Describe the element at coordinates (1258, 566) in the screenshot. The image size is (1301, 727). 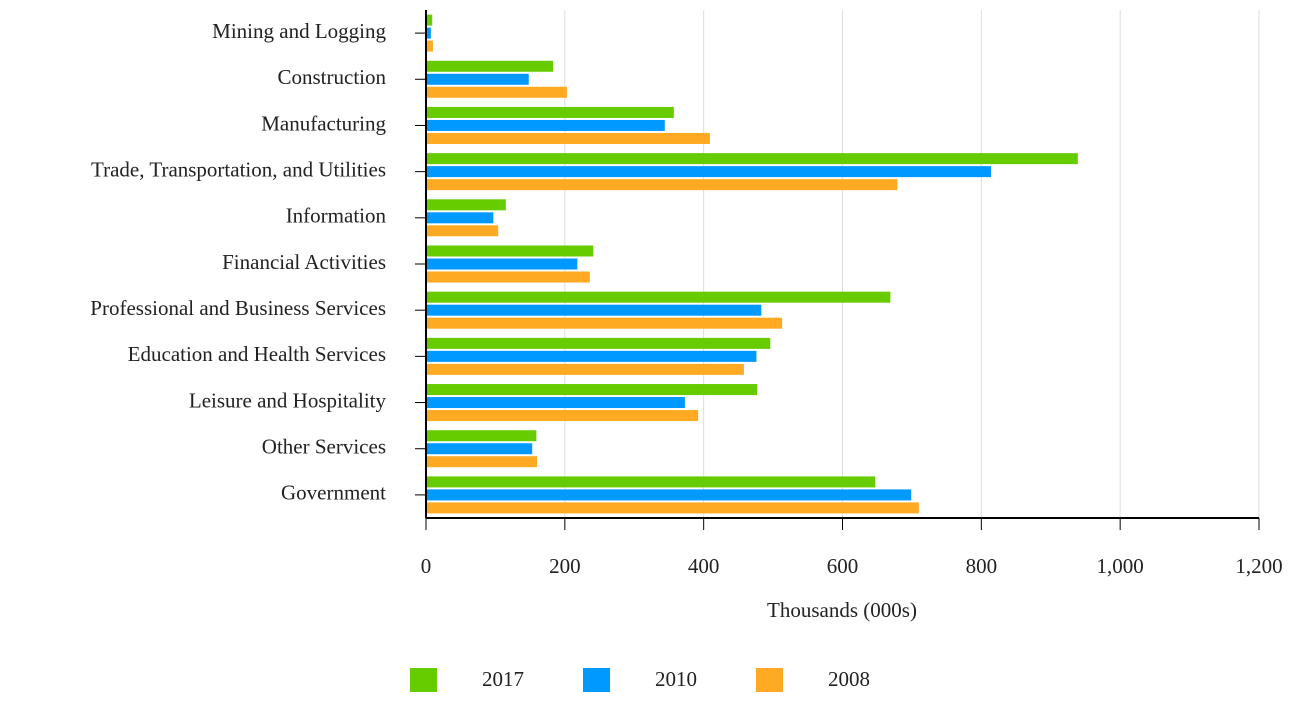
I see `x-tick-label: 1,200` at that location.